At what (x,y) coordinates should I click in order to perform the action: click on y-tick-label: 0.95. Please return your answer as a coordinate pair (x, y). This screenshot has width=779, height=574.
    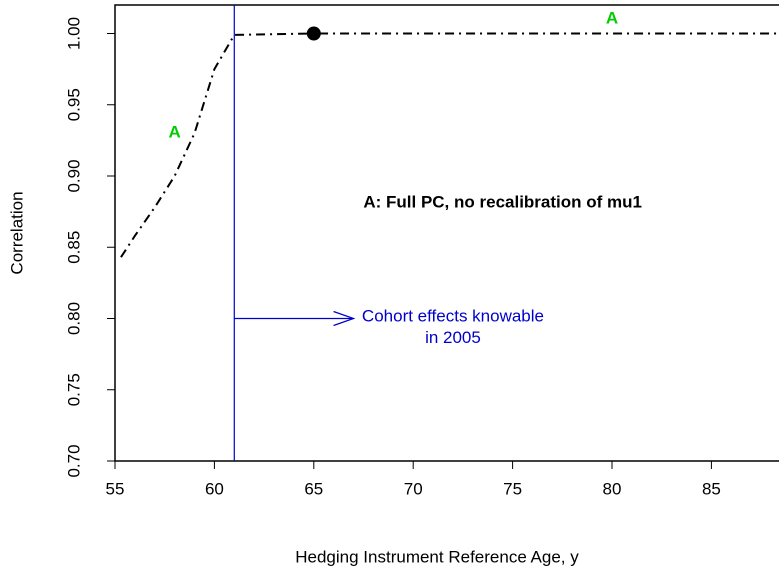
    Looking at the image, I should click on (73, 104).